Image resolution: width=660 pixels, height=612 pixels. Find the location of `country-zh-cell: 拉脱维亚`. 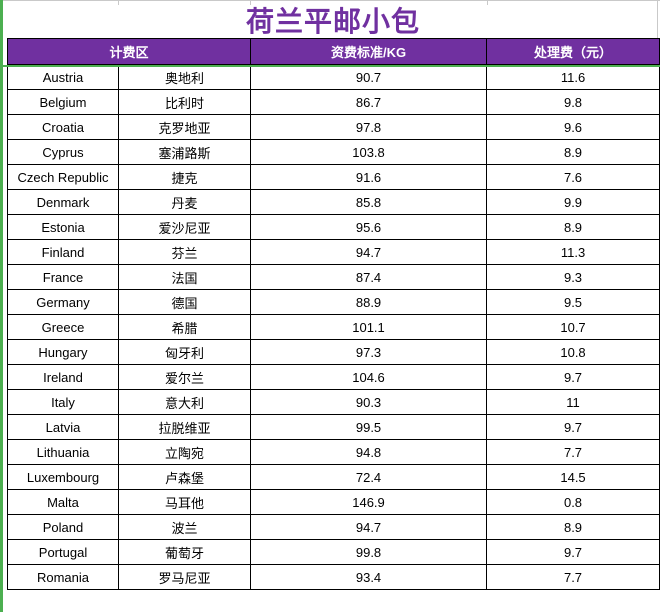

country-zh-cell: 拉脱维亚 is located at coordinates (184, 427).